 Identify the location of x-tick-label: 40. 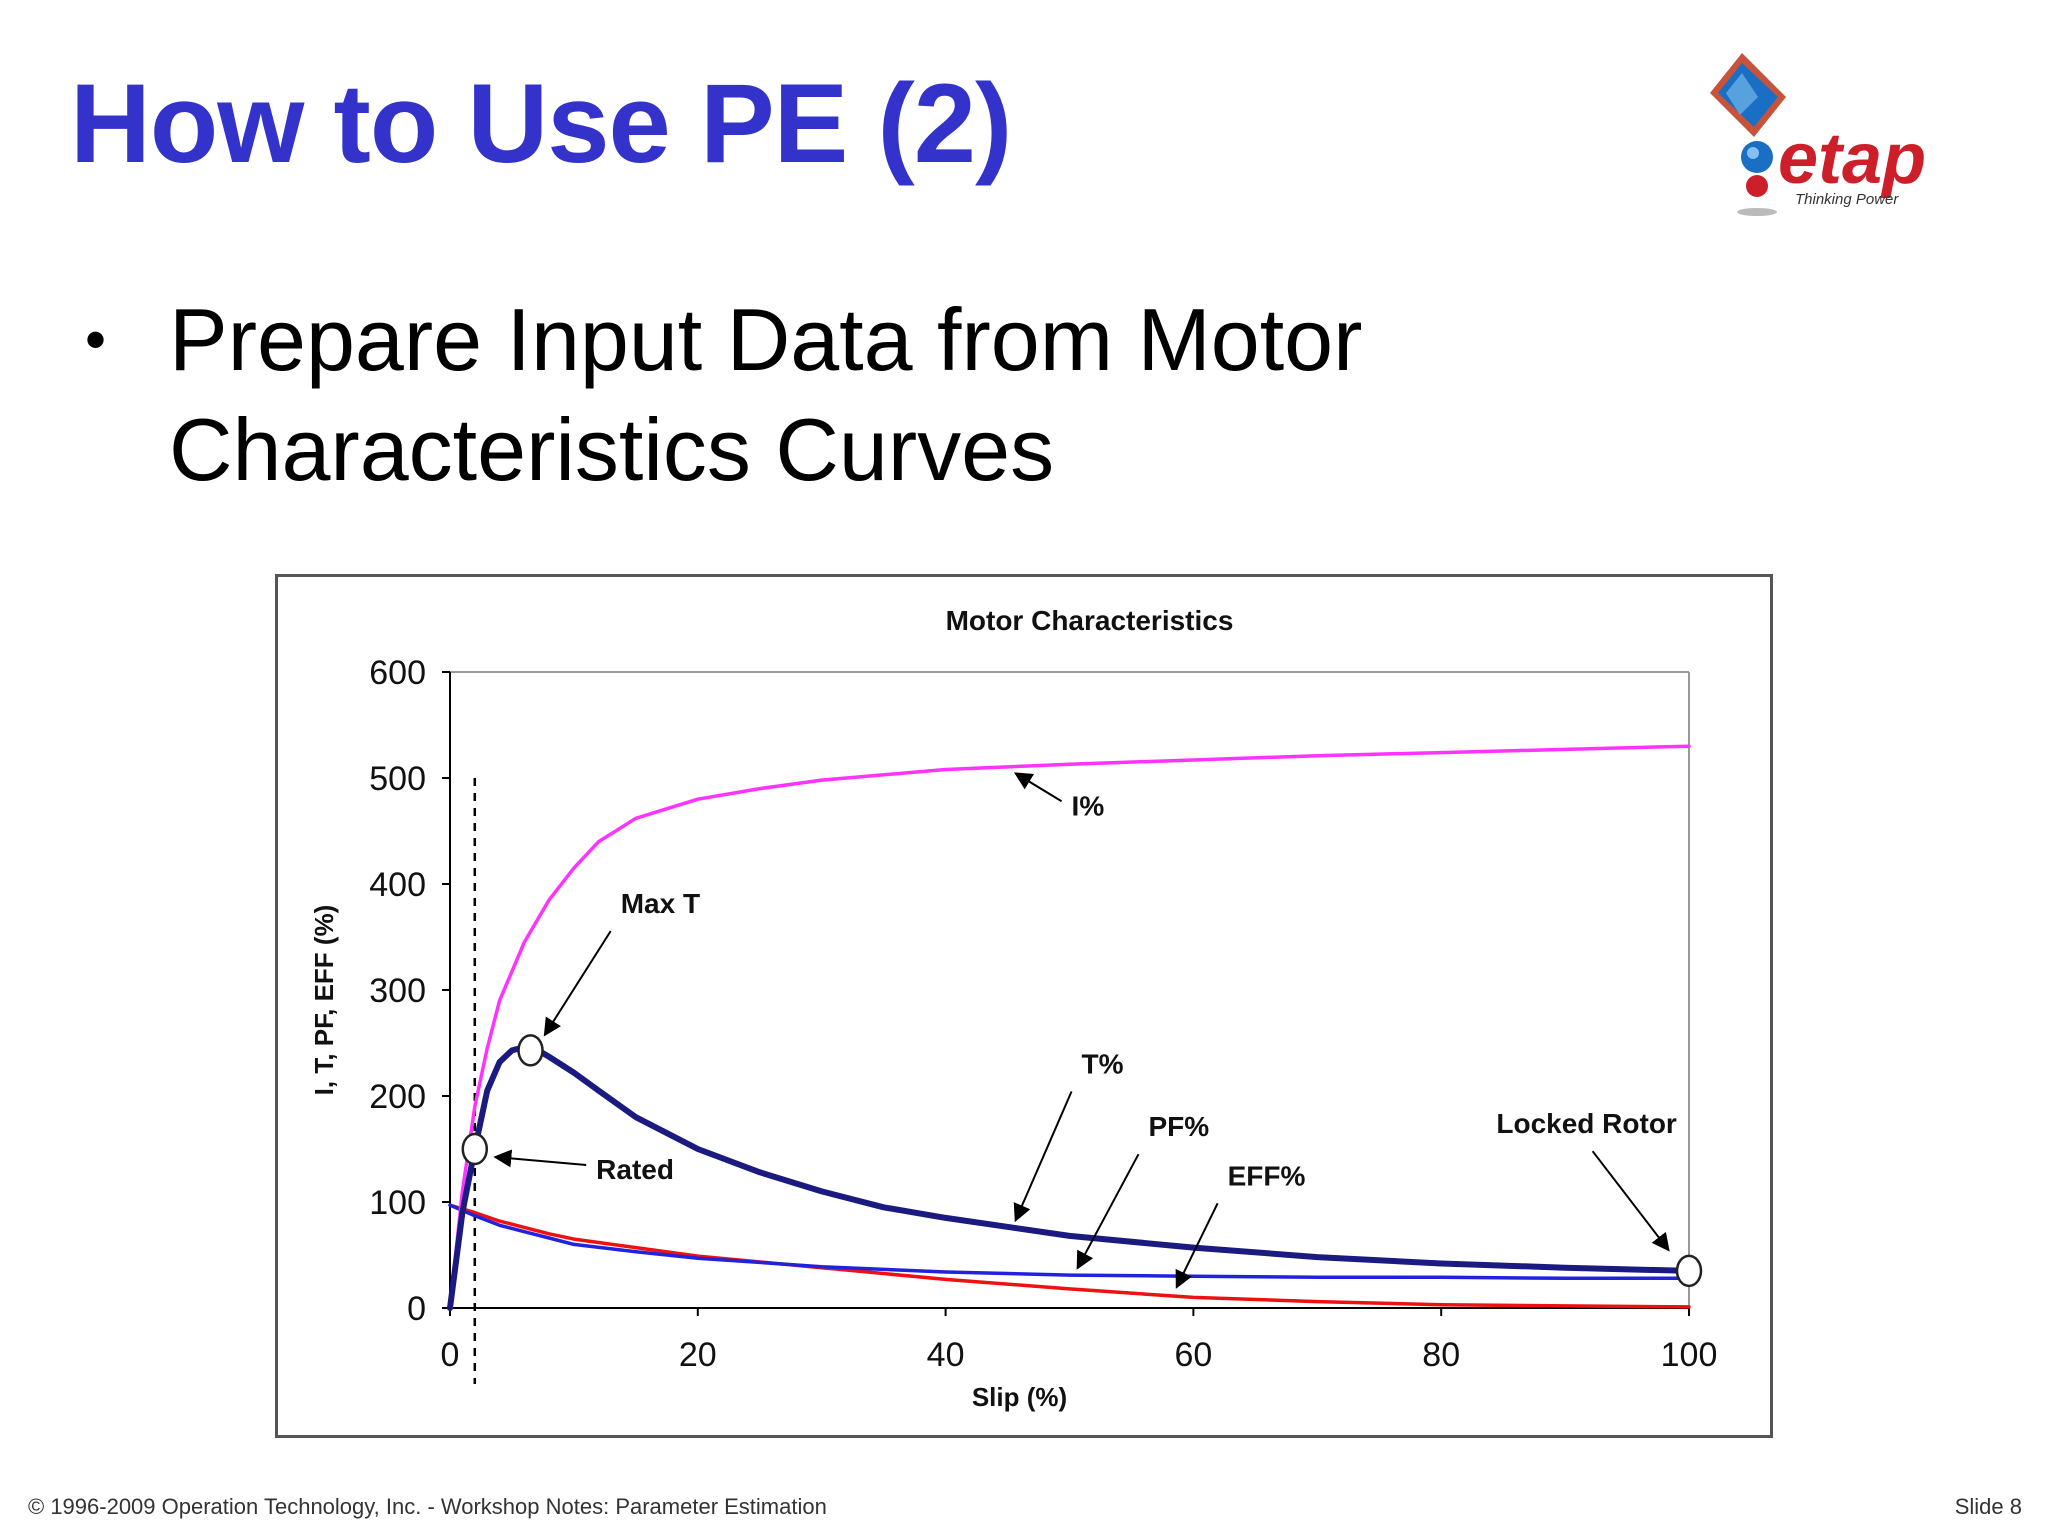
(946, 1355).